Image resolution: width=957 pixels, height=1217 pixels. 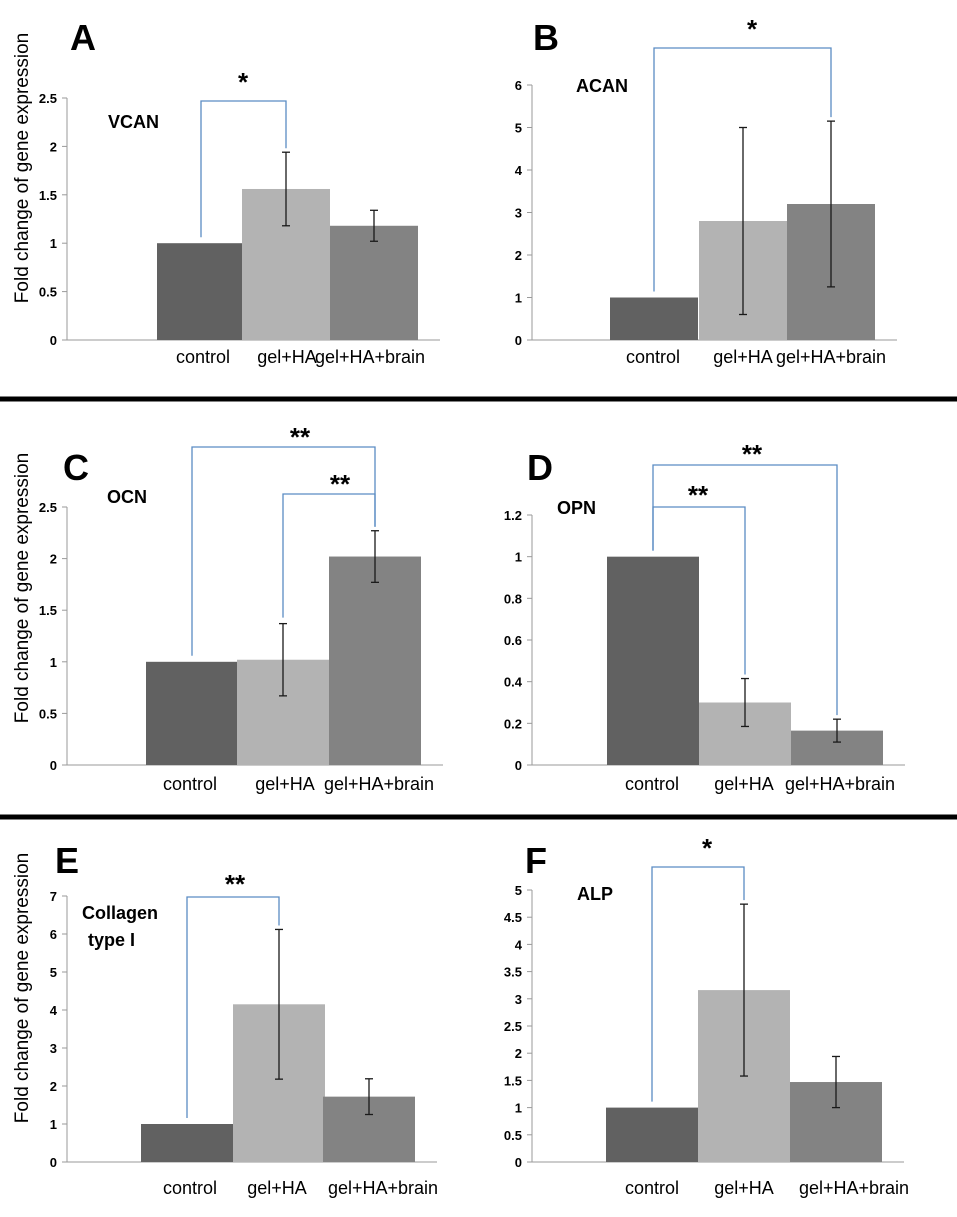 What do you see at coordinates (518, 255) in the screenshot?
I see `panel-b-tick-label: 2` at bounding box center [518, 255].